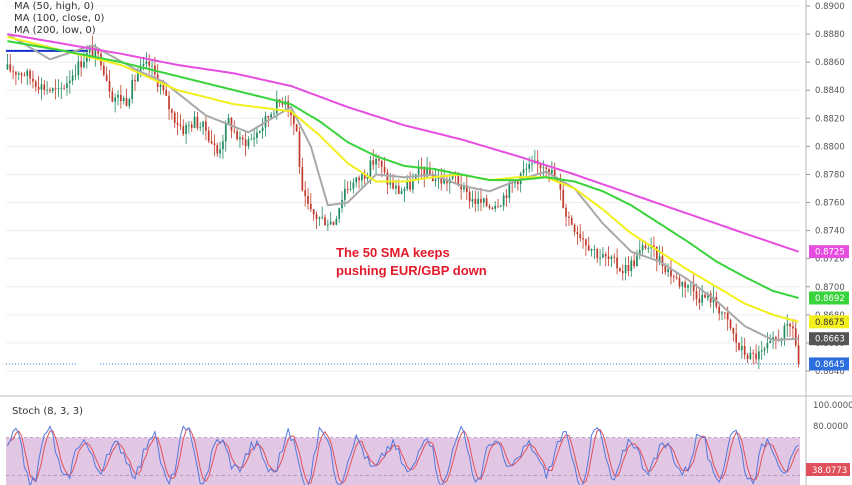 The width and height of the screenshot is (852, 485). I want to click on stoch-panel, so click(403, 461).